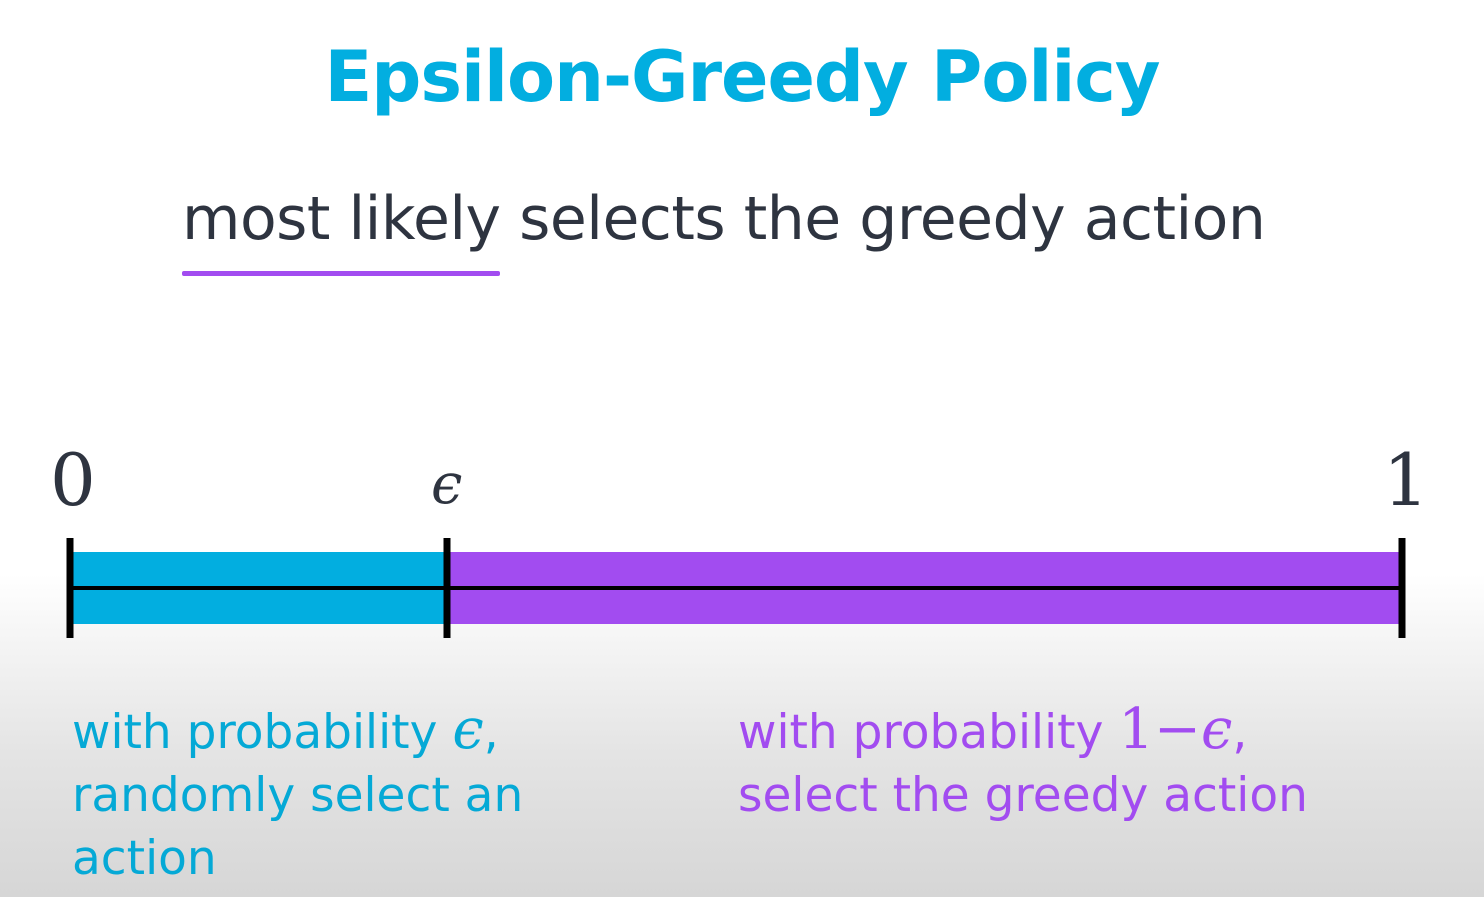 This screenshot has height=897, width=1484. Describe the element at coordinates (468, 729) in the screenshot. I see `explore-caption-epsilon: ϵ` at that location.